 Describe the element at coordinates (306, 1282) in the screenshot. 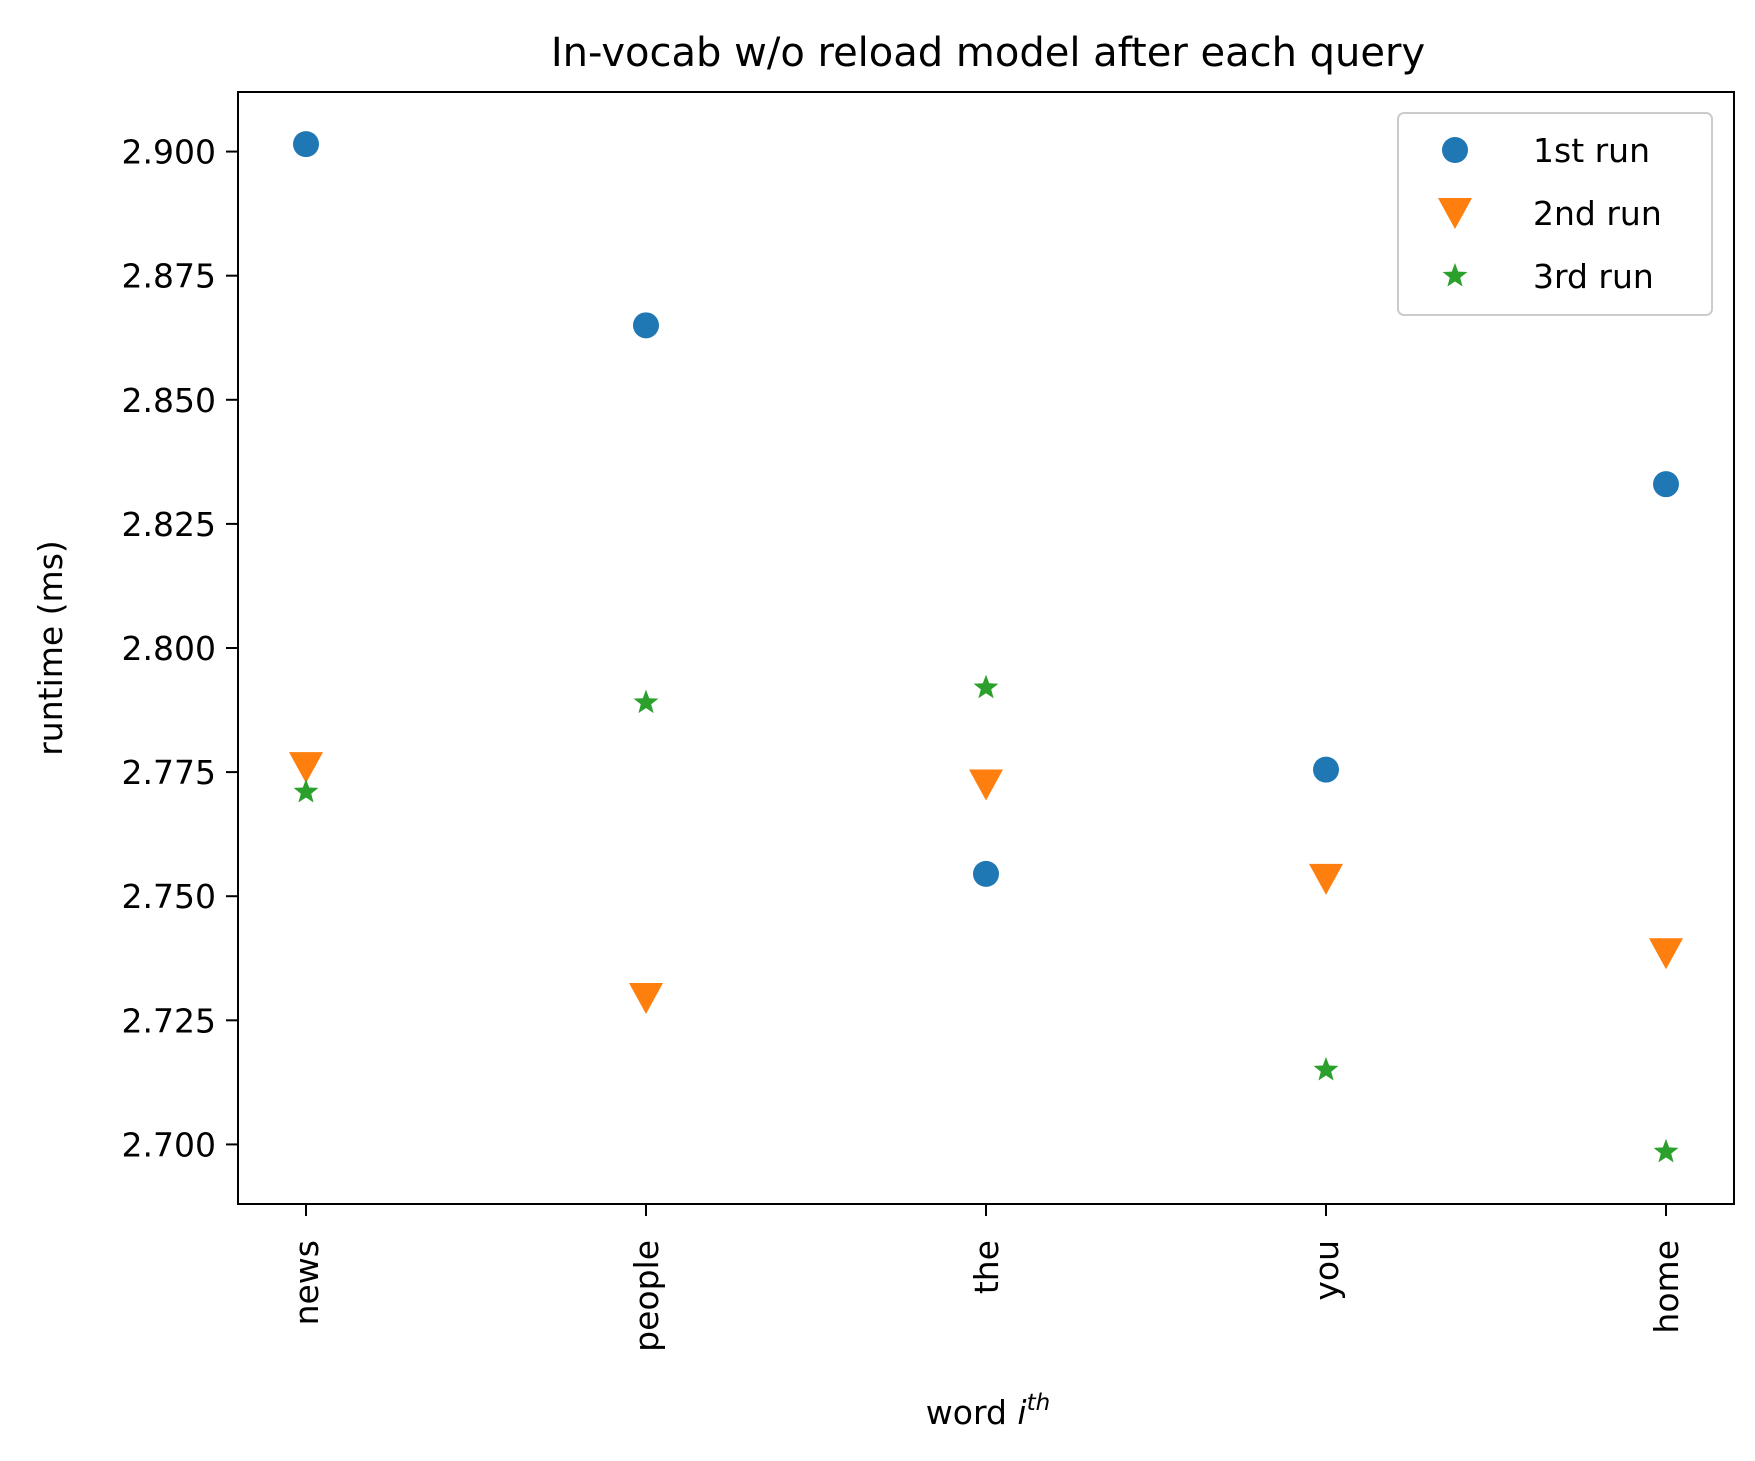

I see `x-tick-label: news` at that location.